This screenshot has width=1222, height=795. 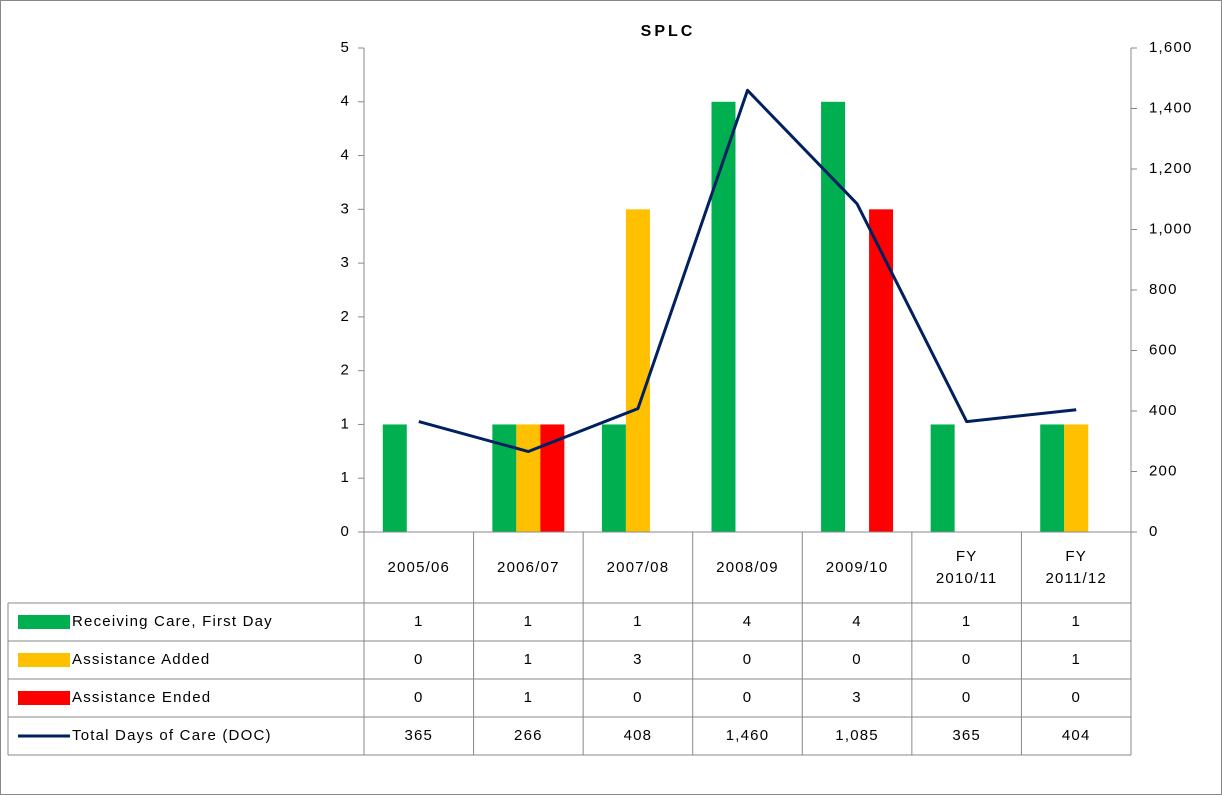 I want to click on x-tick-label: FY 2010/11, so click(x=966, y=567).